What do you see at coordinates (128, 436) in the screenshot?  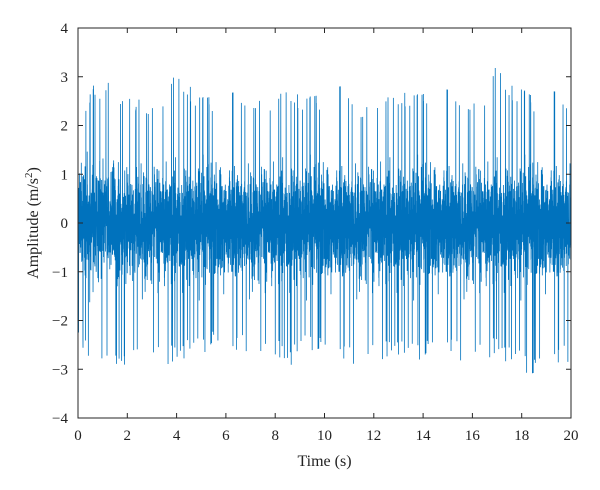 I see `x-tick-label: 2` at bounding box center [128, 436].